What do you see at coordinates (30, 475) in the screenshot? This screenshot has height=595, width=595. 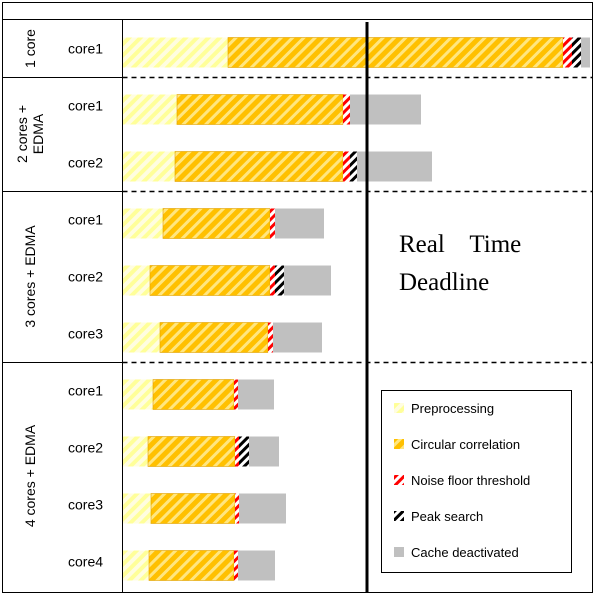 I see `group-label: 4 cores + EDMA` at bounding box center [30, 475].